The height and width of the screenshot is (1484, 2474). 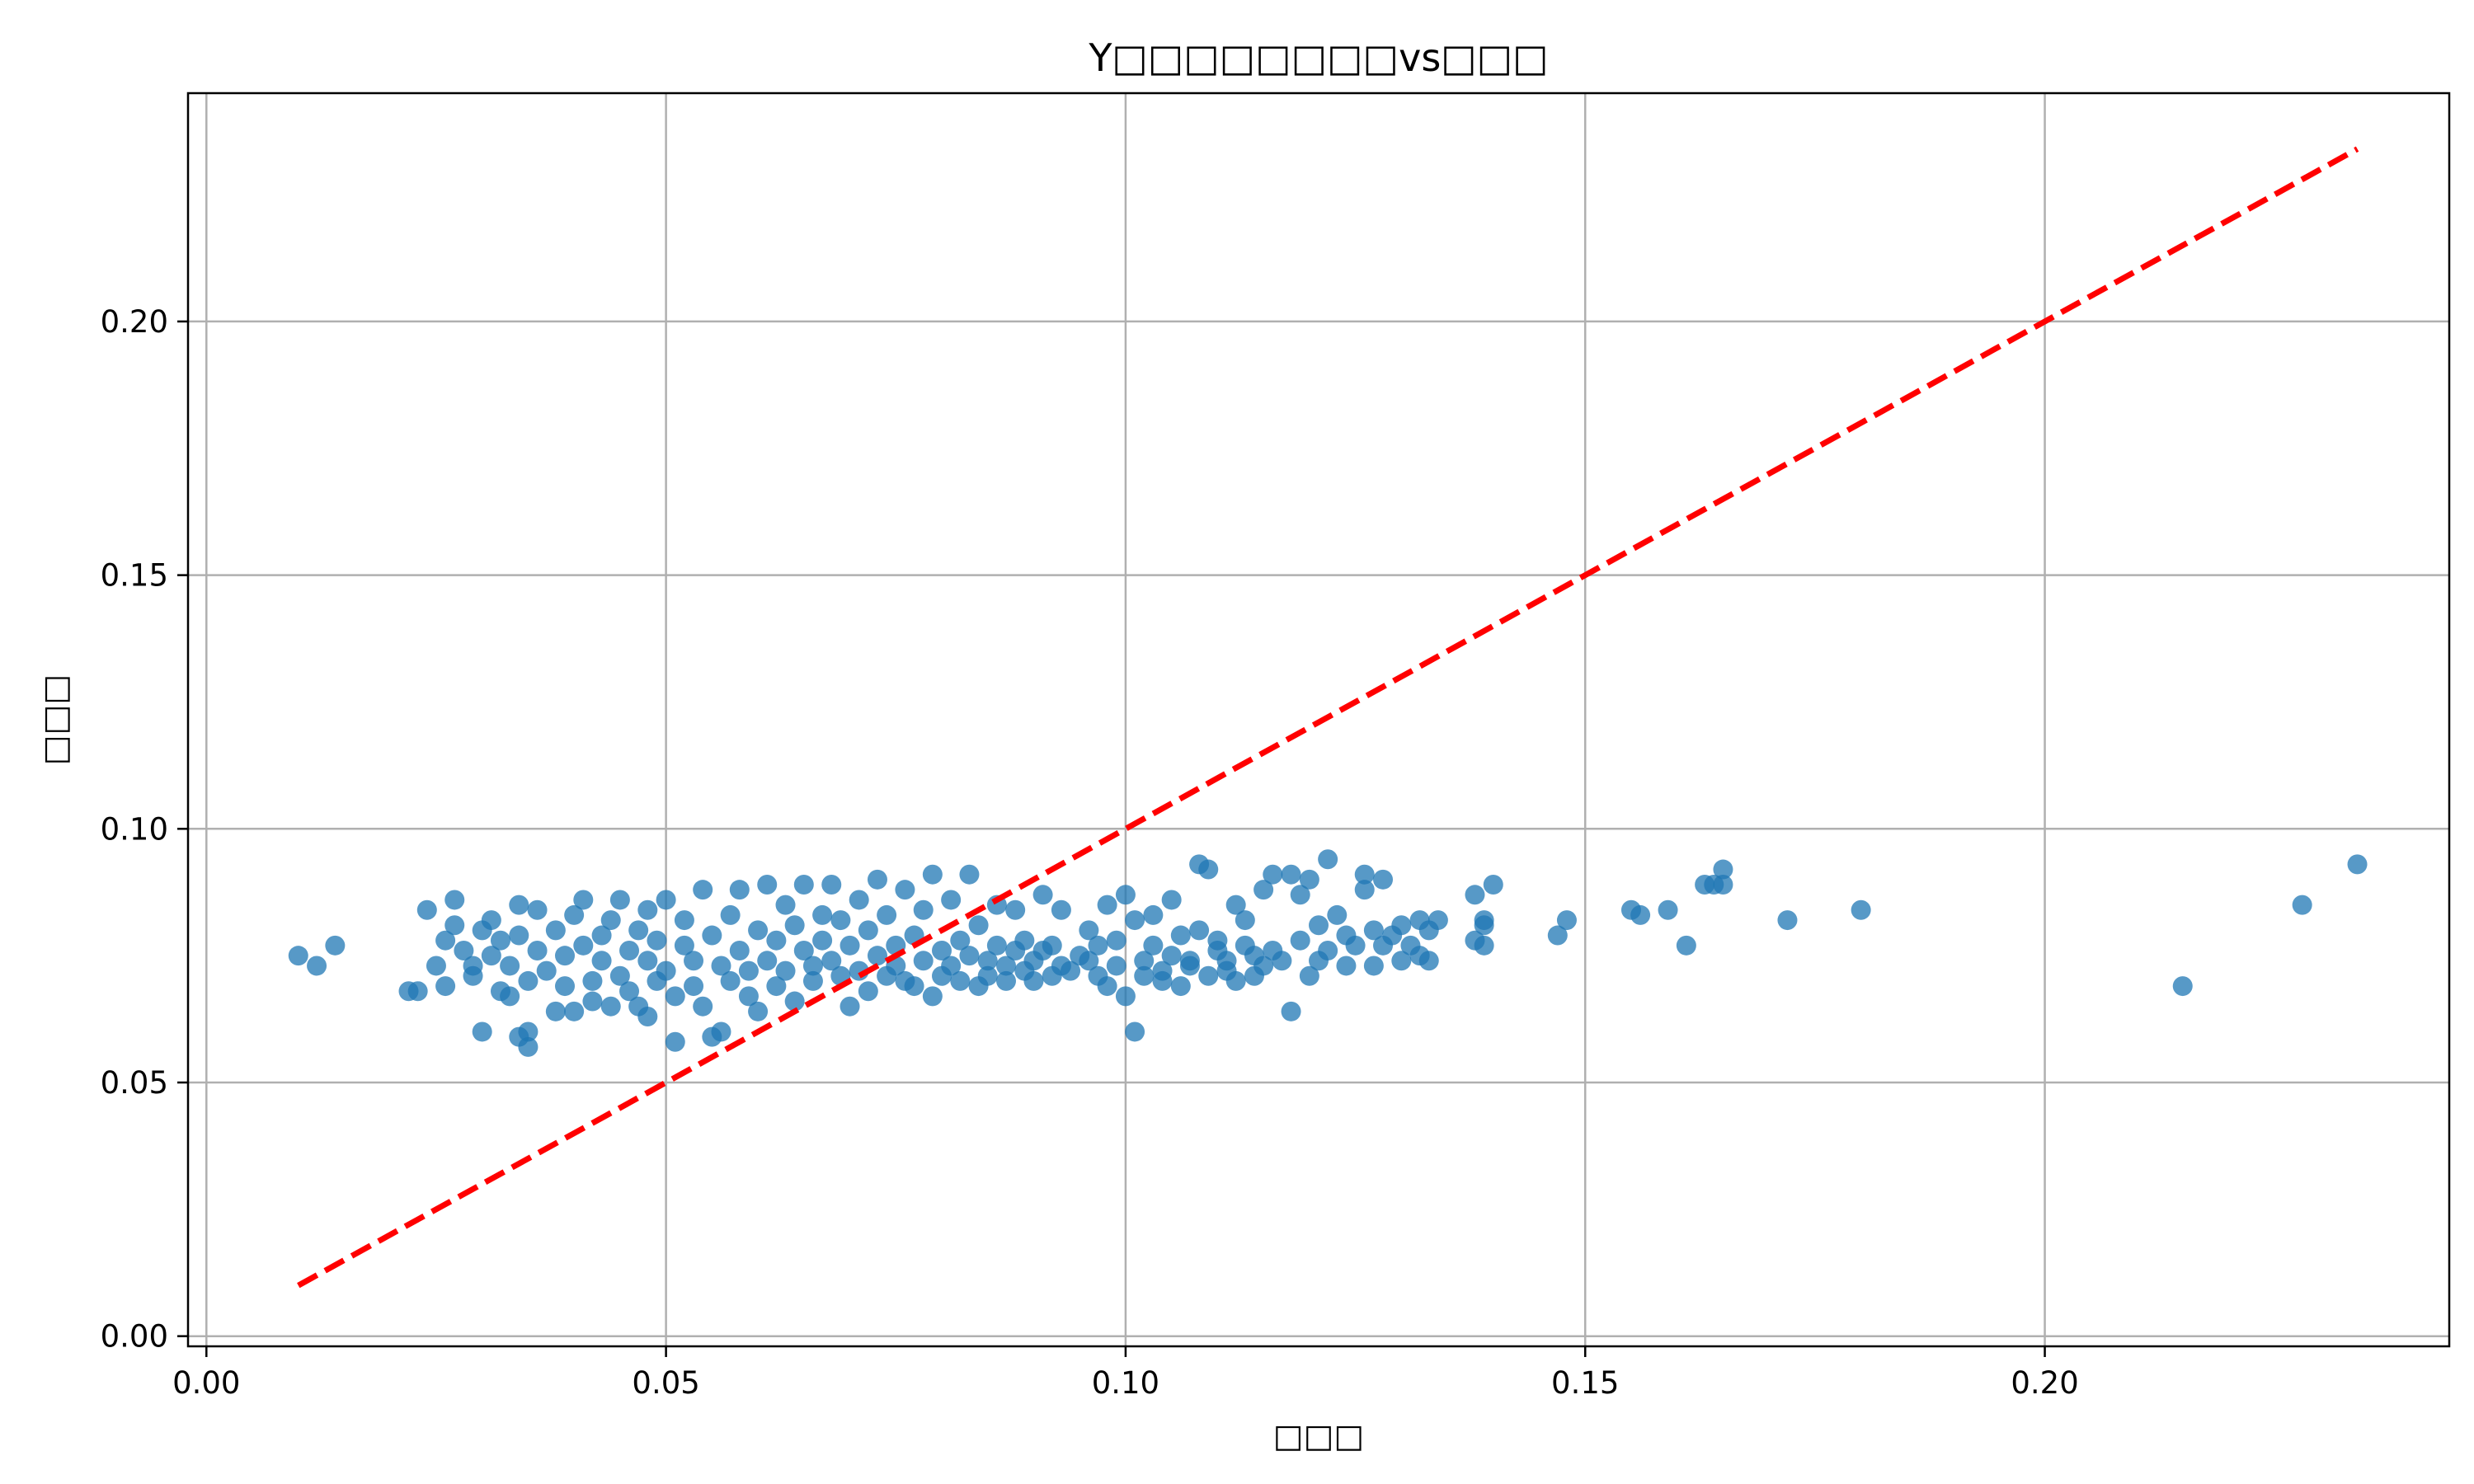 What do you see at coordinates (1328, 953) in the screenshot?
I see `data-points` at bounding box center [1328, 953].